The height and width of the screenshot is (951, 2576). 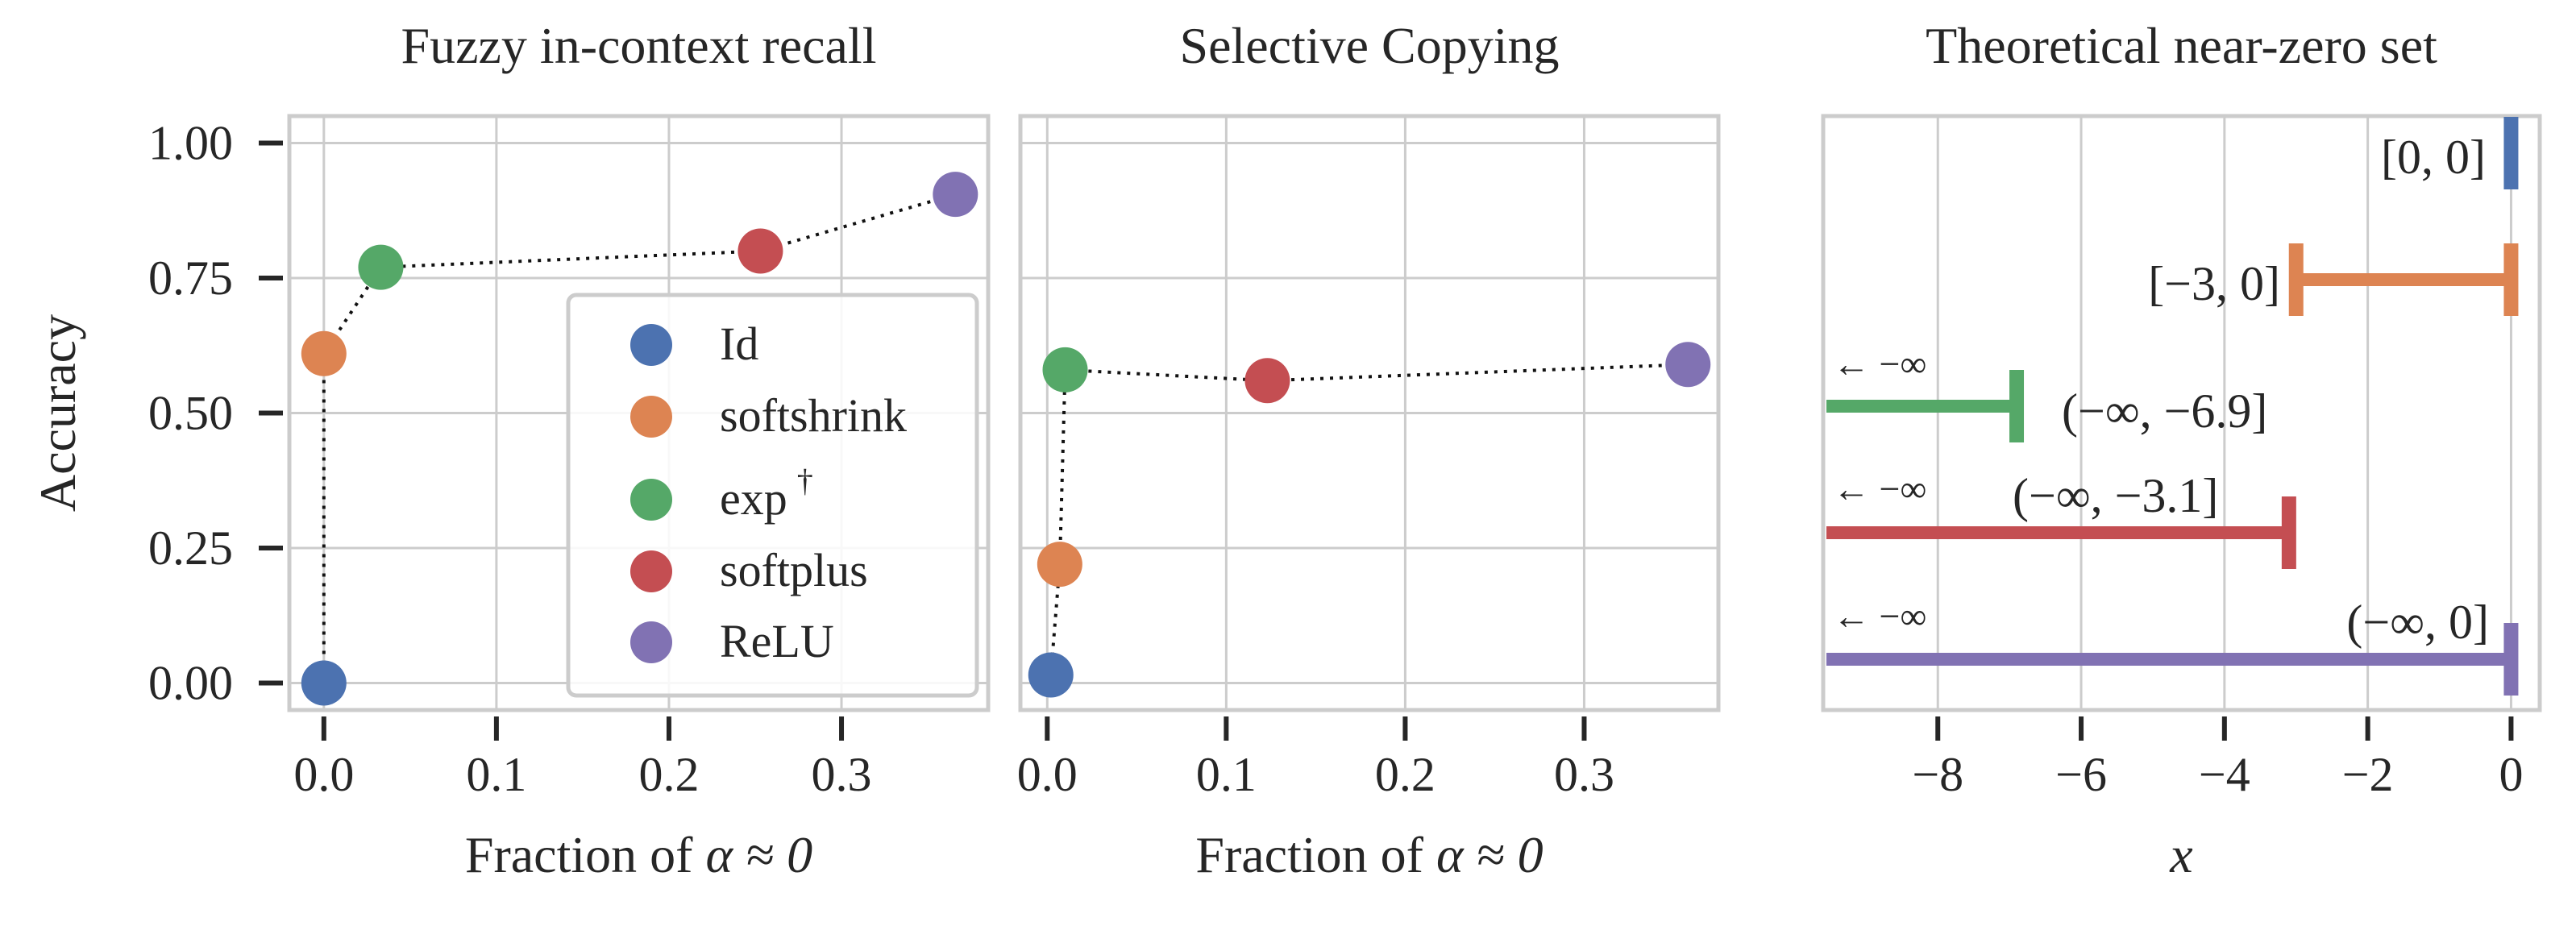 What do you see at coordinates (1937, 775) in the screenshot?
I see `x-tick-label: −8` at bounding box center [1937, 775].